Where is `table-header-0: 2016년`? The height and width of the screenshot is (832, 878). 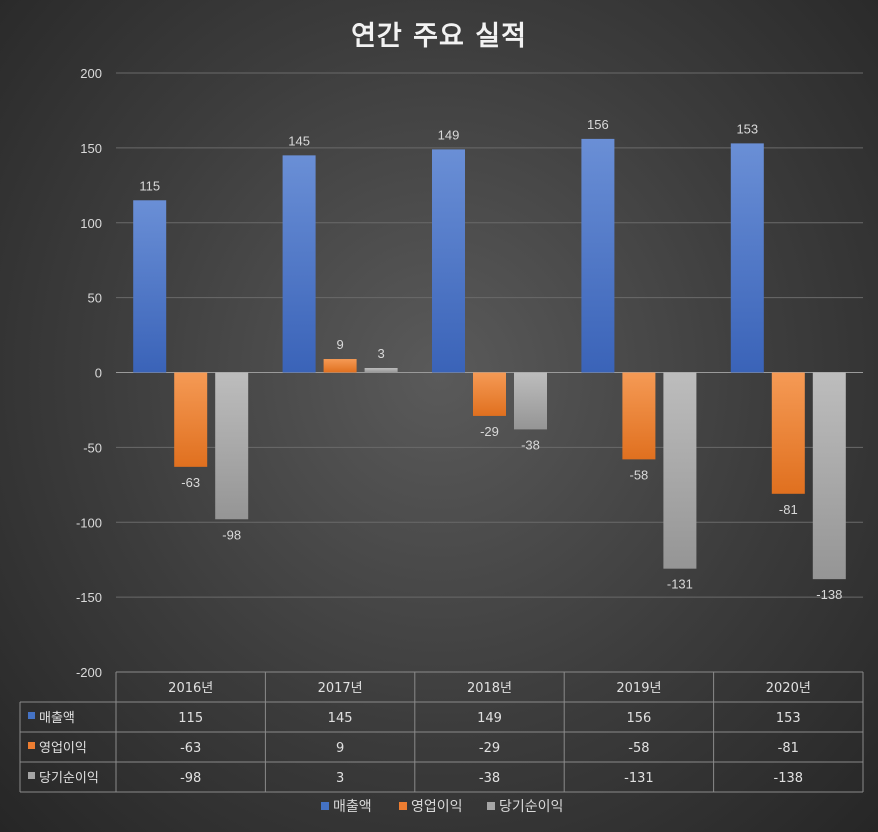
table-header-0: 2016년 is located at coordinates (190, 688).